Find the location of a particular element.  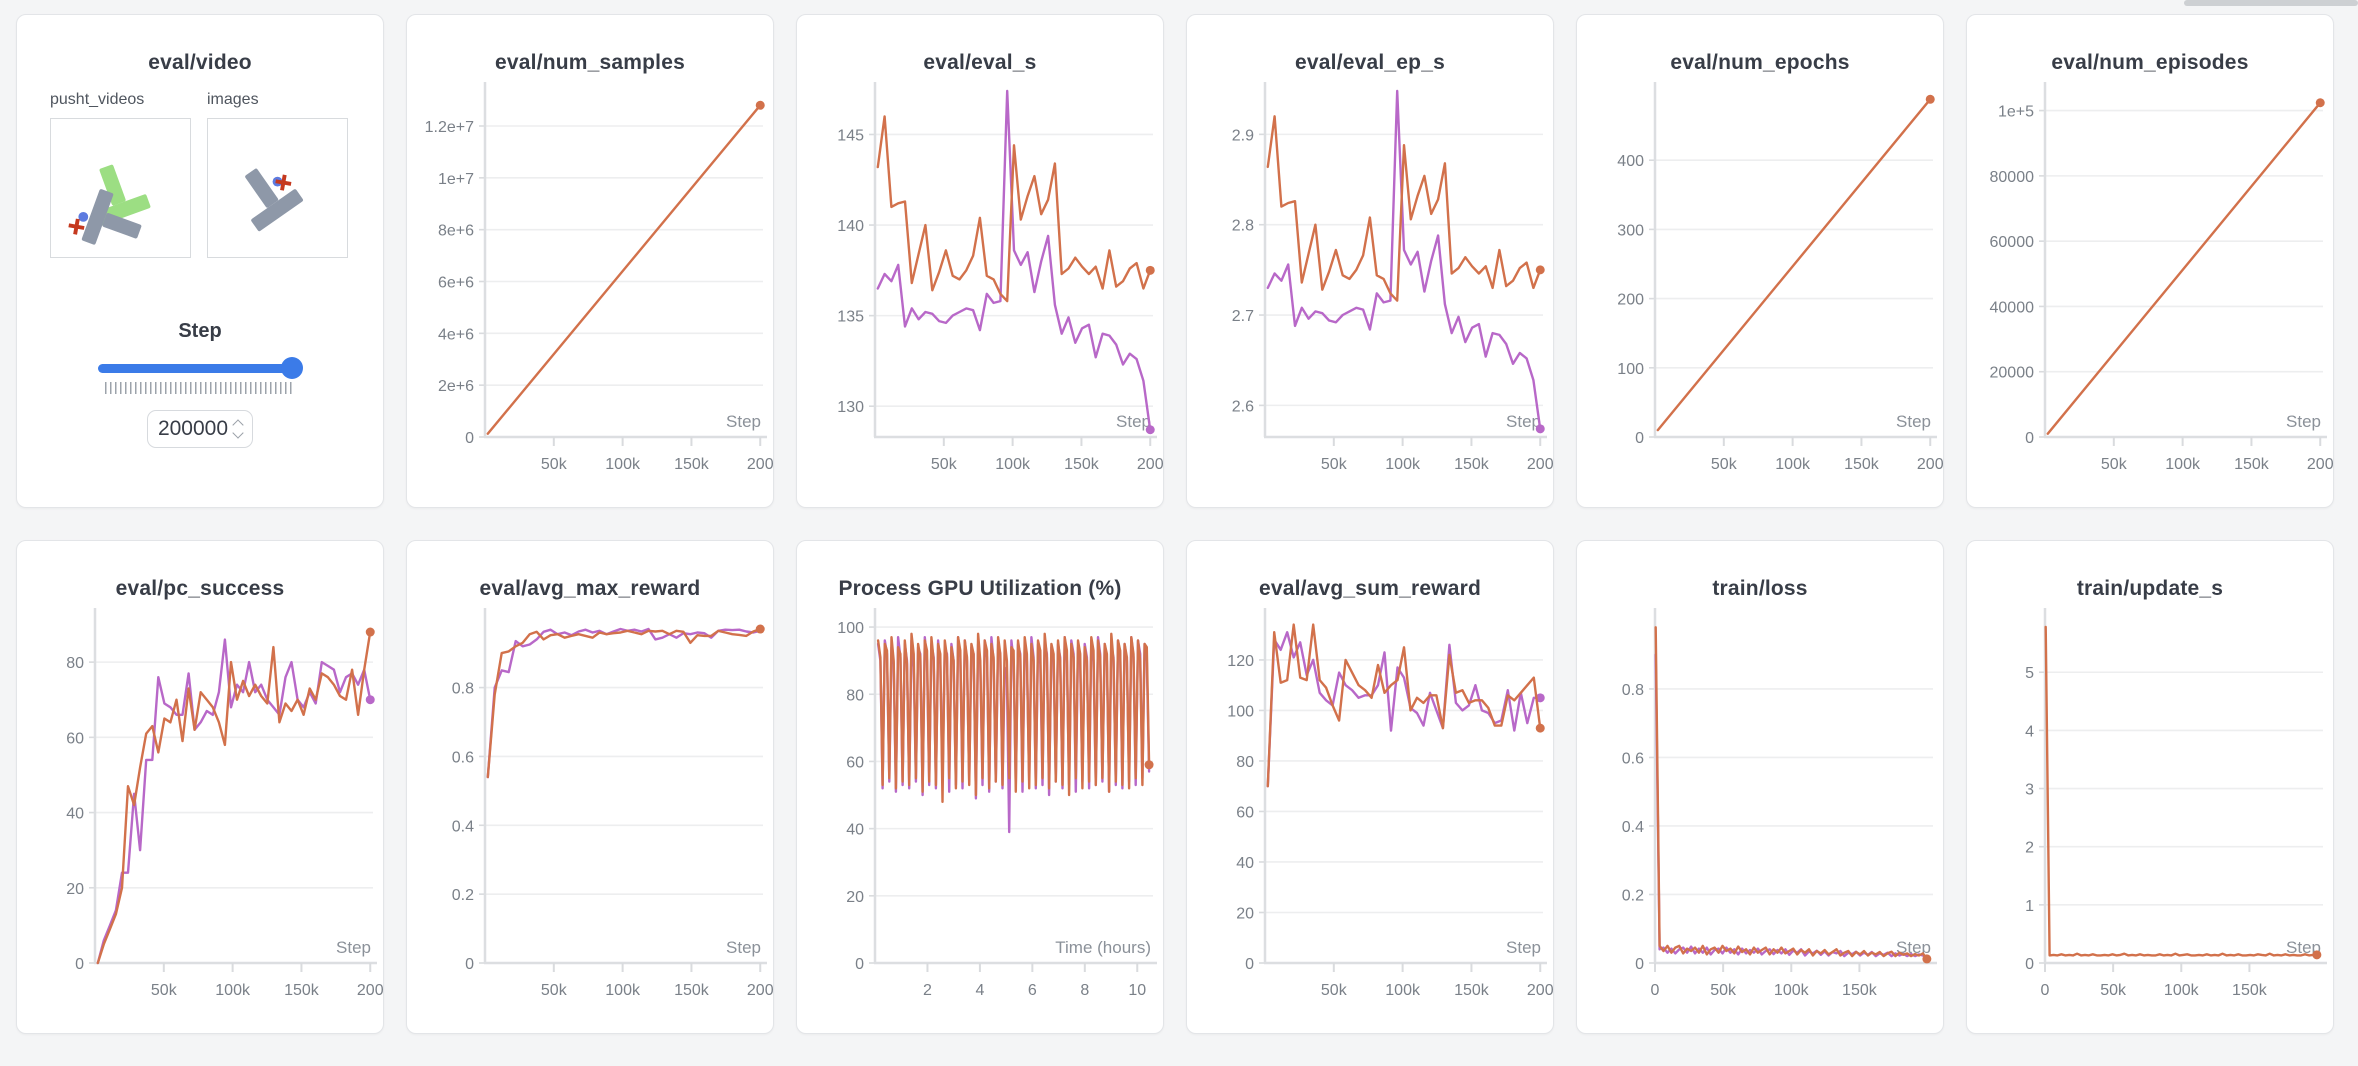

svg-text: 0.2 is located at coordinates (1633, 895).